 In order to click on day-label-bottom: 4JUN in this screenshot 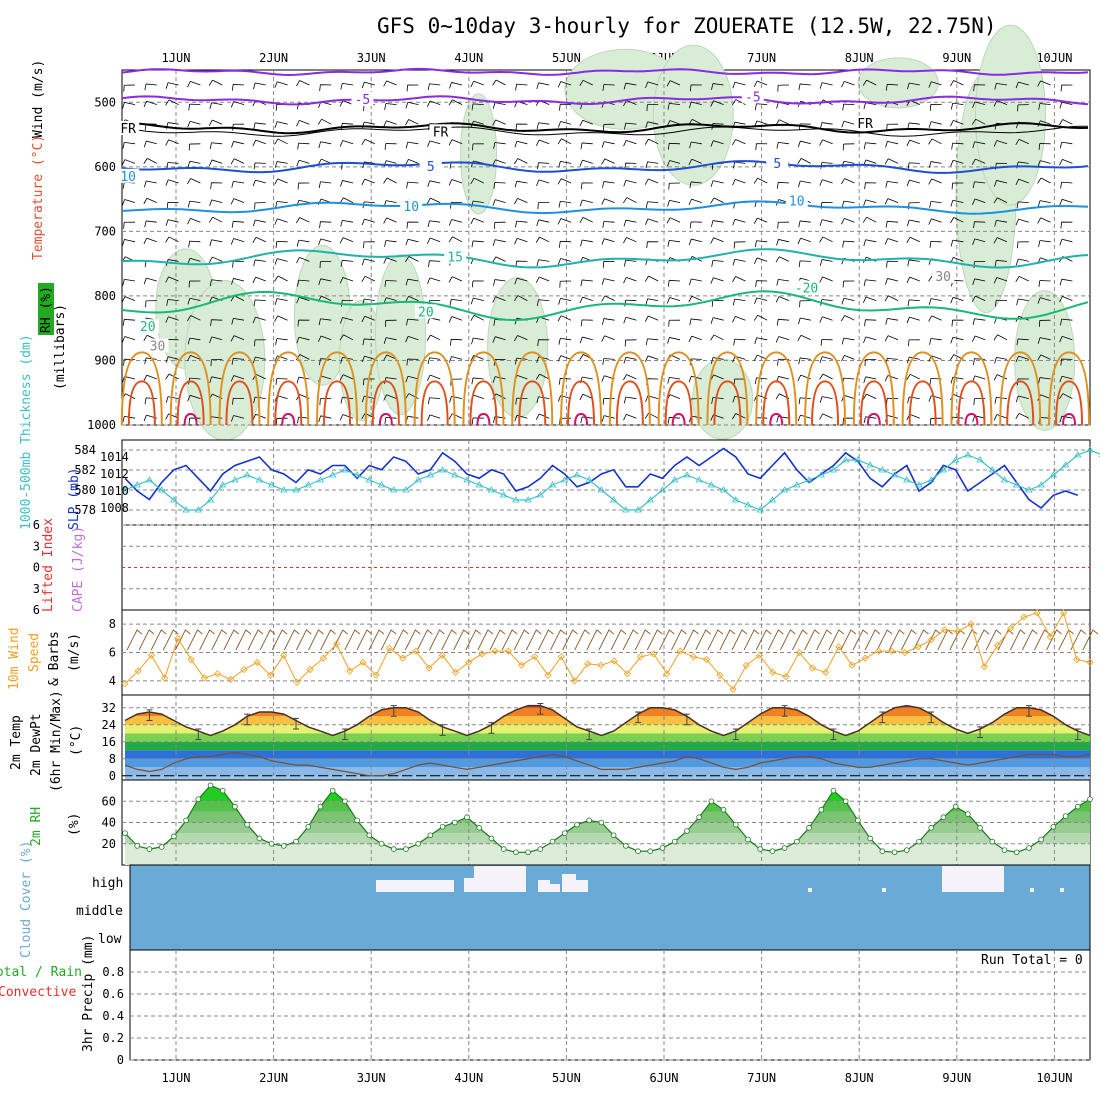, I will do `click(468, 1078)`.